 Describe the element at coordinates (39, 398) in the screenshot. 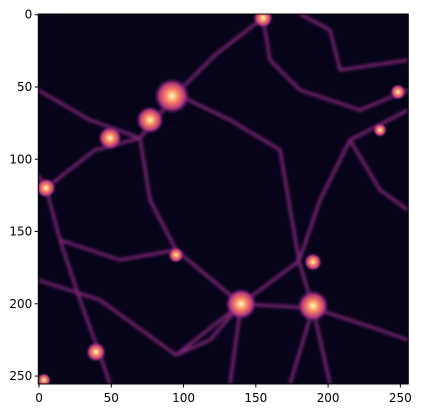

I see `x-tick-label: 0` at that location.